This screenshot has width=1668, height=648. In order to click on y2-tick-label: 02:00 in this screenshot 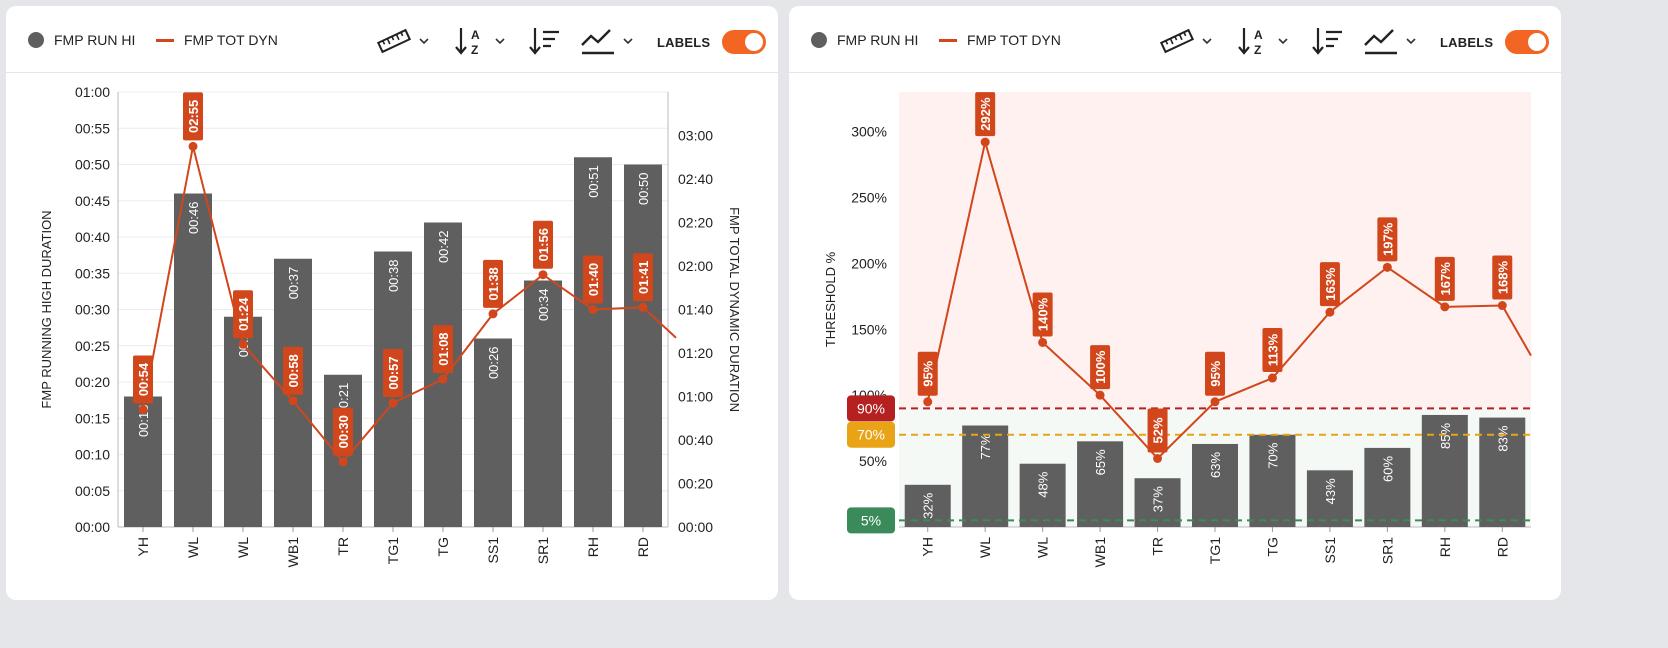, I will do `click(695, 266)`.